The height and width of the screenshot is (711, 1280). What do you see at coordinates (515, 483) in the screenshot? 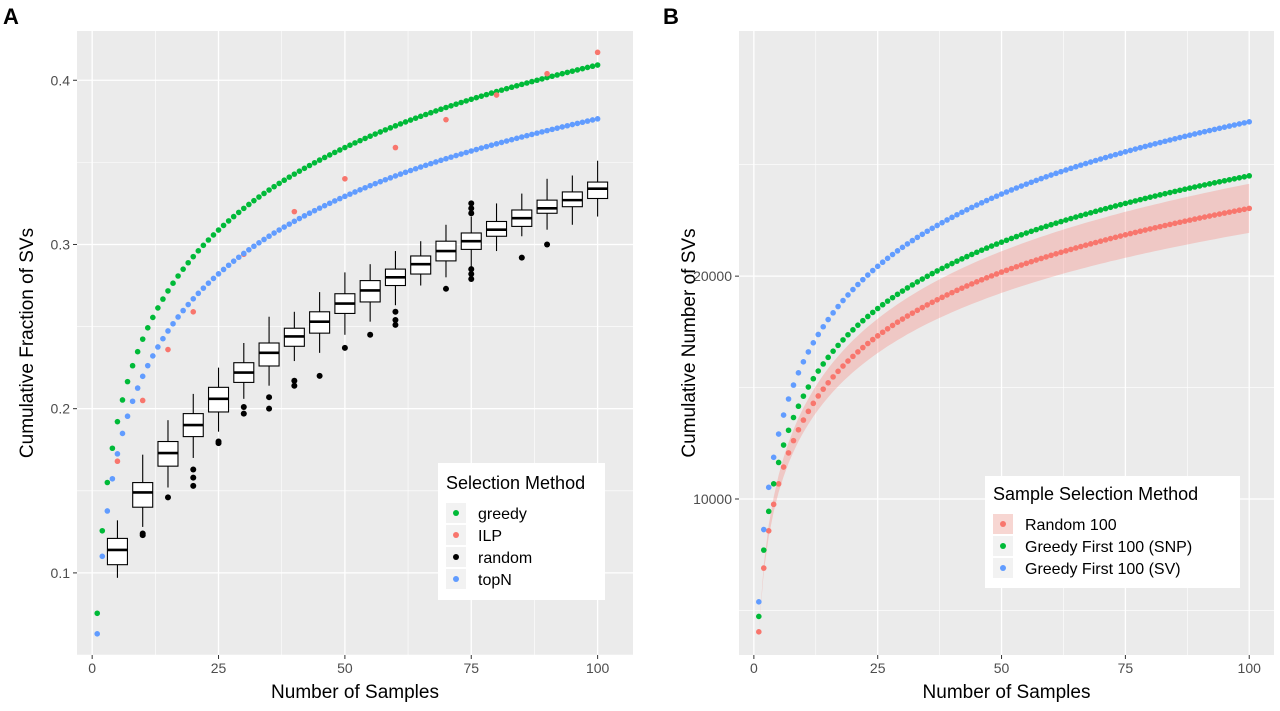
I see `panel-a-legend-title: Selection Method` at bounding box center [515, 483].